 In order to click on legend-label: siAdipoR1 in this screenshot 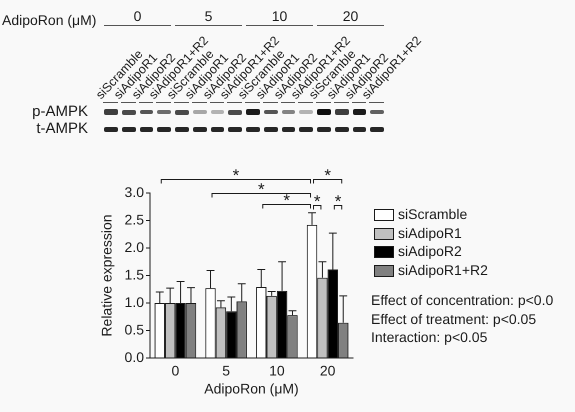, I will do `click(430, 233)`.